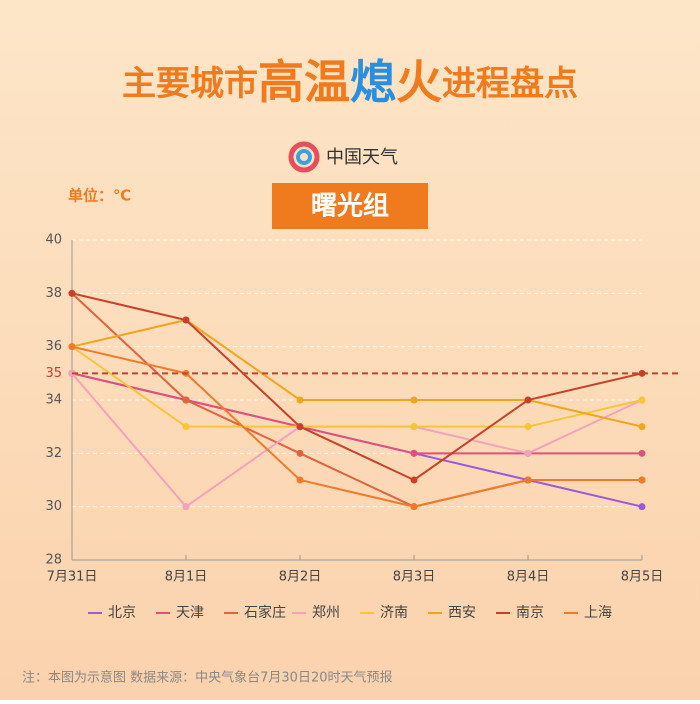  I want to click on x-tick-label: 8月4日, so click(528, 577).